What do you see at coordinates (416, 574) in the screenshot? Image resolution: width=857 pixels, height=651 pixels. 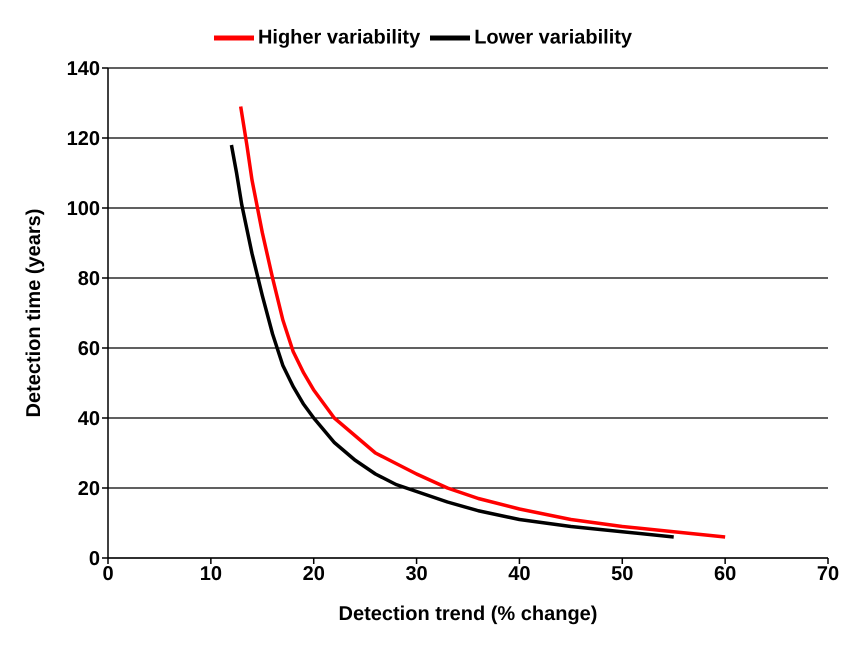 I see `x-tick-label: 30` at bounding box center [416, 574].